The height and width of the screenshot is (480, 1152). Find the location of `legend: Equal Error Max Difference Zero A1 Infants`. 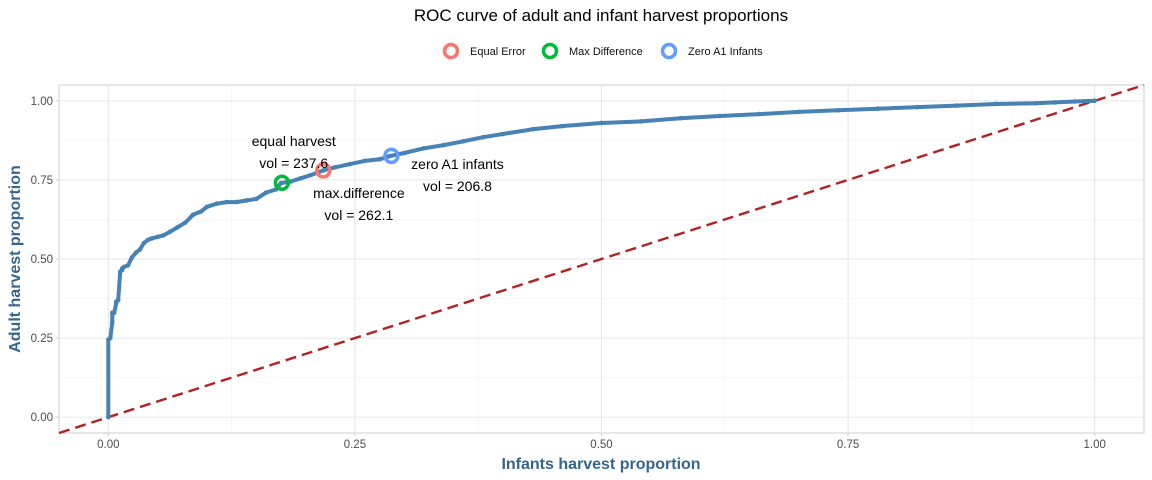

legend: Equal Error Max Difference Zero A1 Infants is located at coordinates (602, 51).